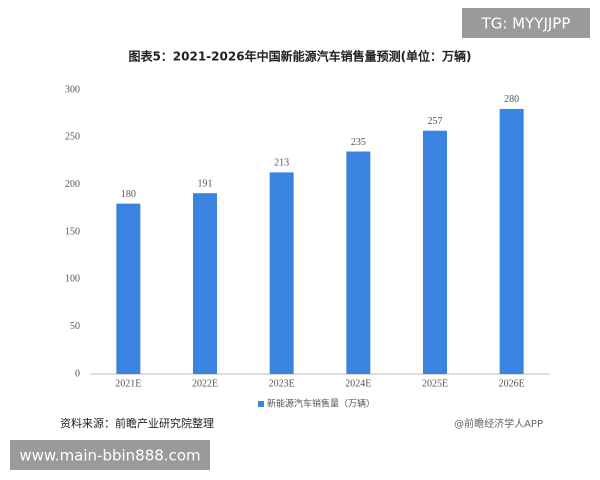 The width and height of the screenshot is (600, 480). I want to click on y-tick-label: 100, so click(72, 279).